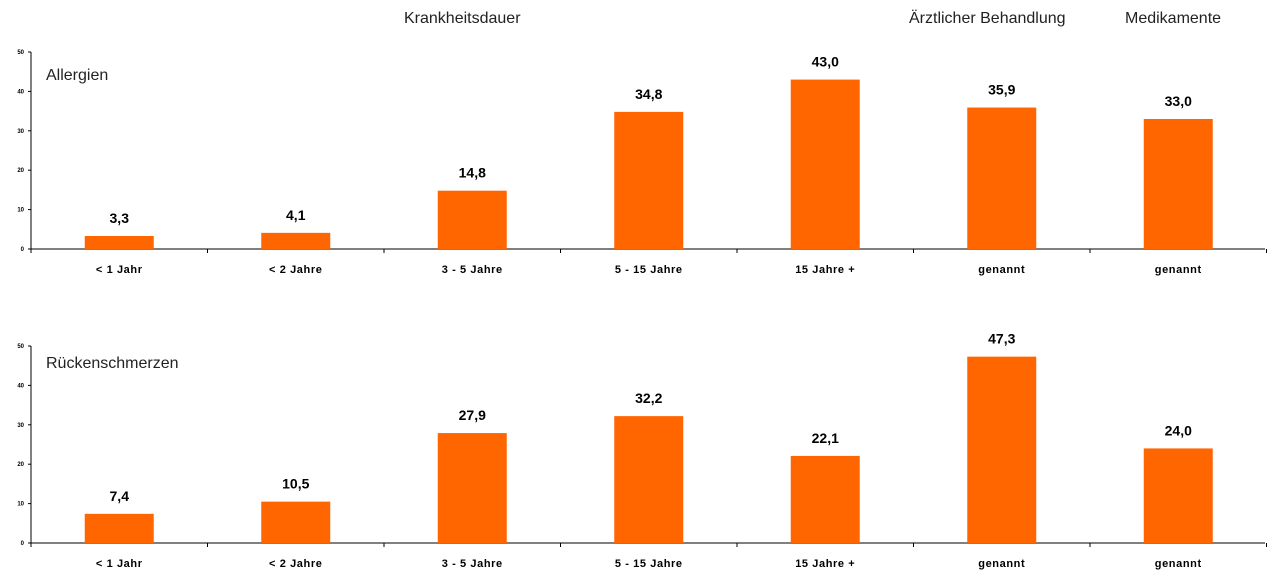  Describe the element at coordinates (1178, 430) in the screenshot. I see `value-label: 24,0` at that location.